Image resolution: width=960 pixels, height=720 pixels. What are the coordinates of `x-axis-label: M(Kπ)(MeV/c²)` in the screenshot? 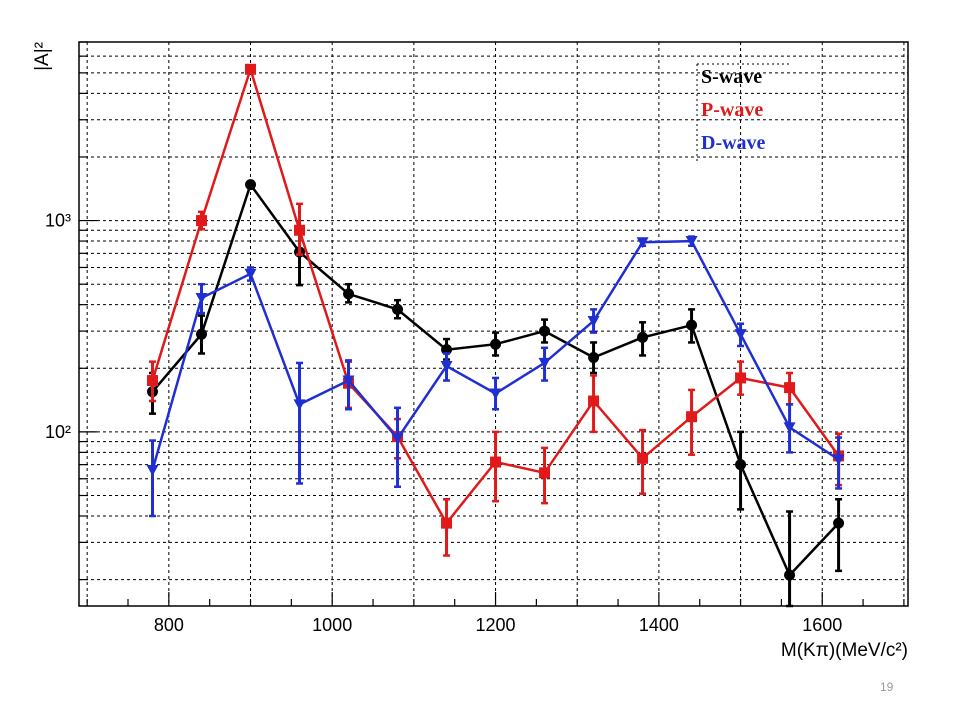 It's located at (844, 650).